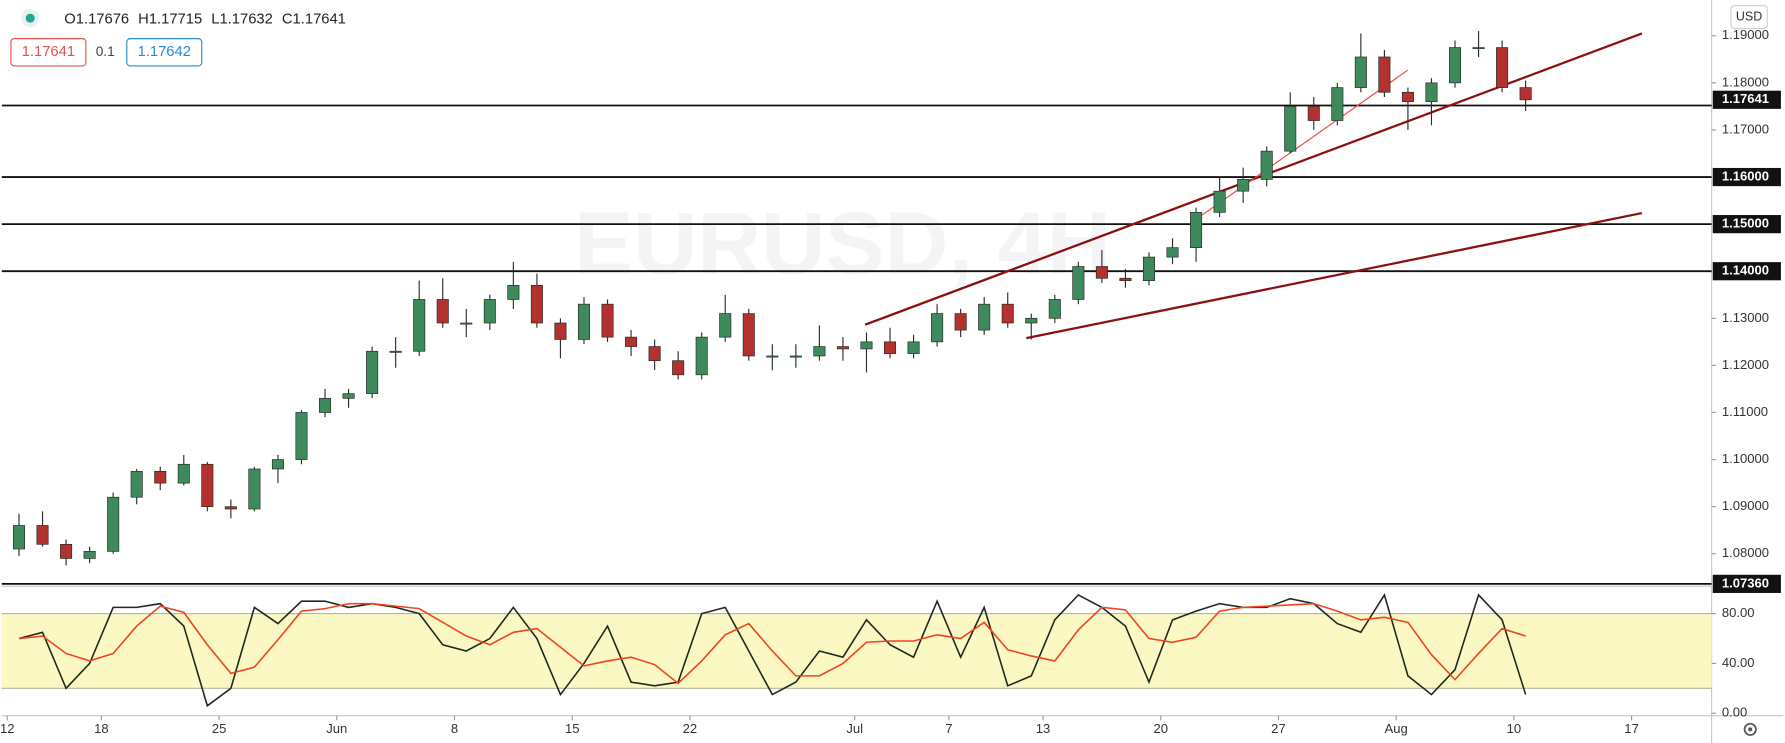 The width and height of the screenshot is (1785, 743). What do you see at coordinates (572, 728) in the screenshot?
I see `x-tick-label: 15` at bounding box center [572, 728].